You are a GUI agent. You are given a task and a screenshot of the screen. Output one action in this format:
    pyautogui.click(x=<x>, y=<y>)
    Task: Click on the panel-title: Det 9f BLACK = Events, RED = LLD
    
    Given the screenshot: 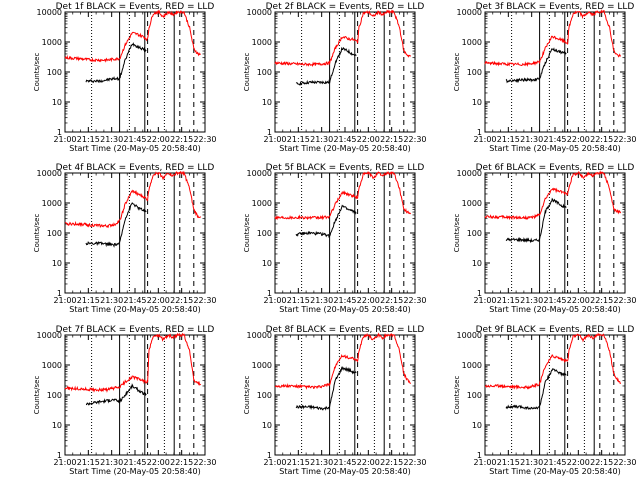 What is the action you would take?
    pyautogui.click(x=555, y=330)
    